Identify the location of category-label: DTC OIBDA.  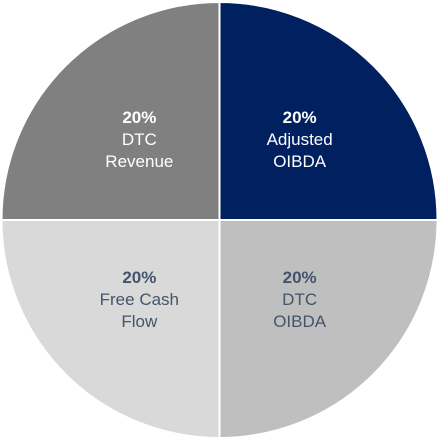
(300, 311).